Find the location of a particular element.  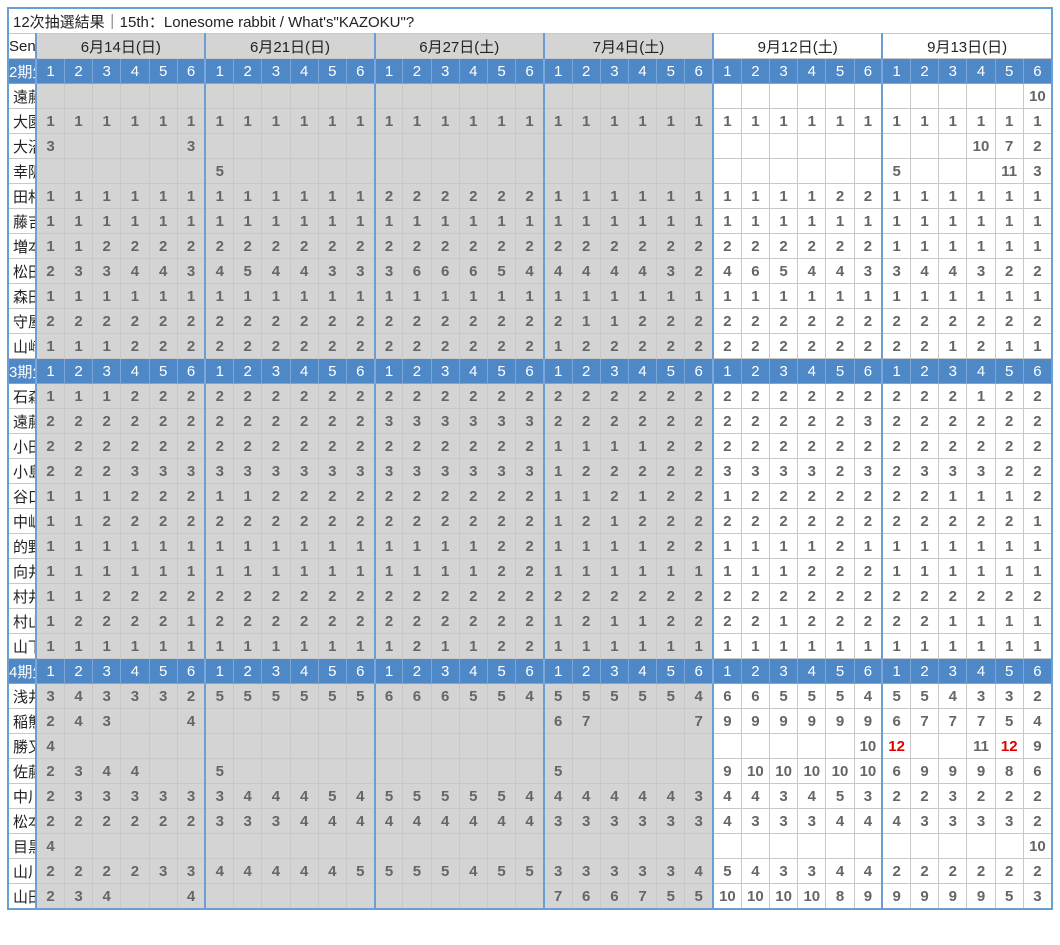

member-name: 山下 瞳月 is located at coordinates (22, 646).